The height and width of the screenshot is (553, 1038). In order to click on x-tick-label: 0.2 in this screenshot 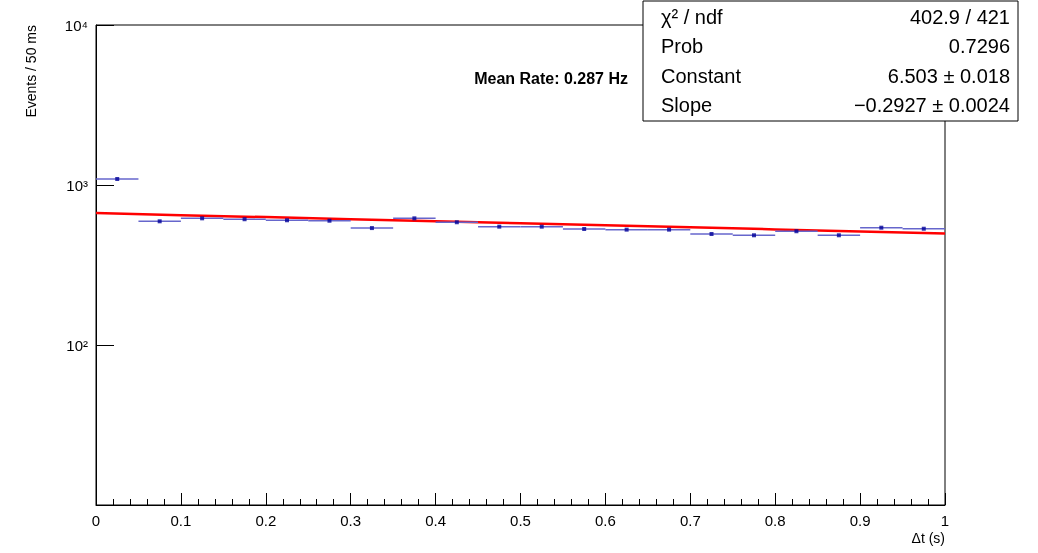, I will do `click(266, 520)`.